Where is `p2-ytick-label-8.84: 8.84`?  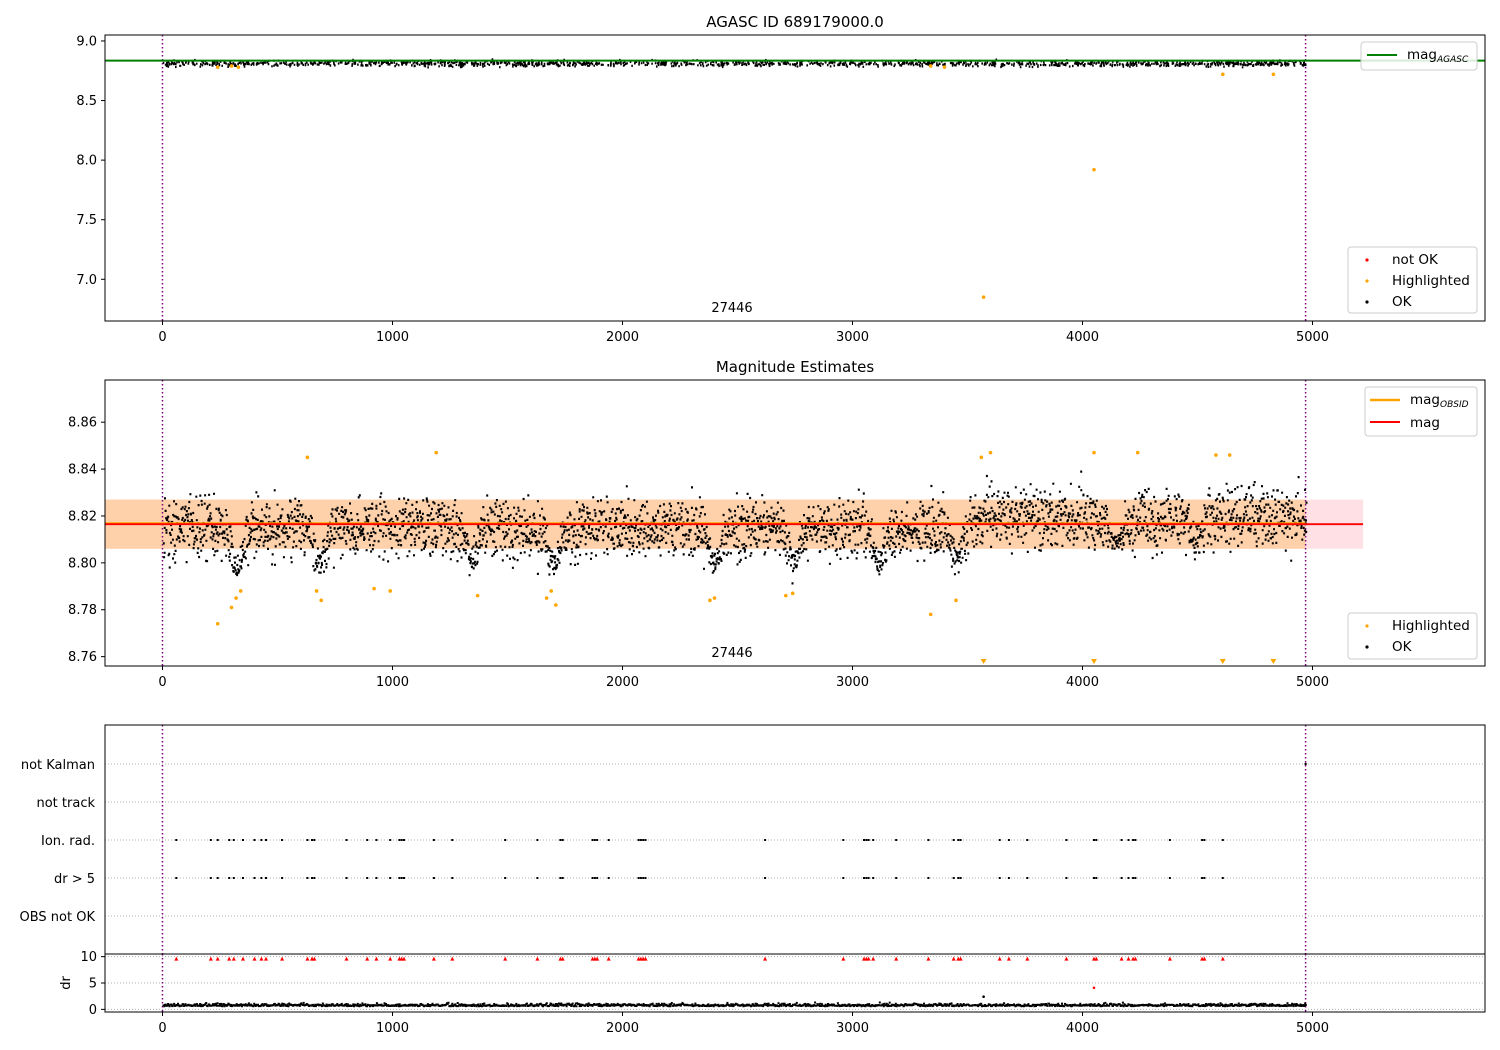
p2-ytick-label-8.84: 8.84 is located at coordinates (82, 470).